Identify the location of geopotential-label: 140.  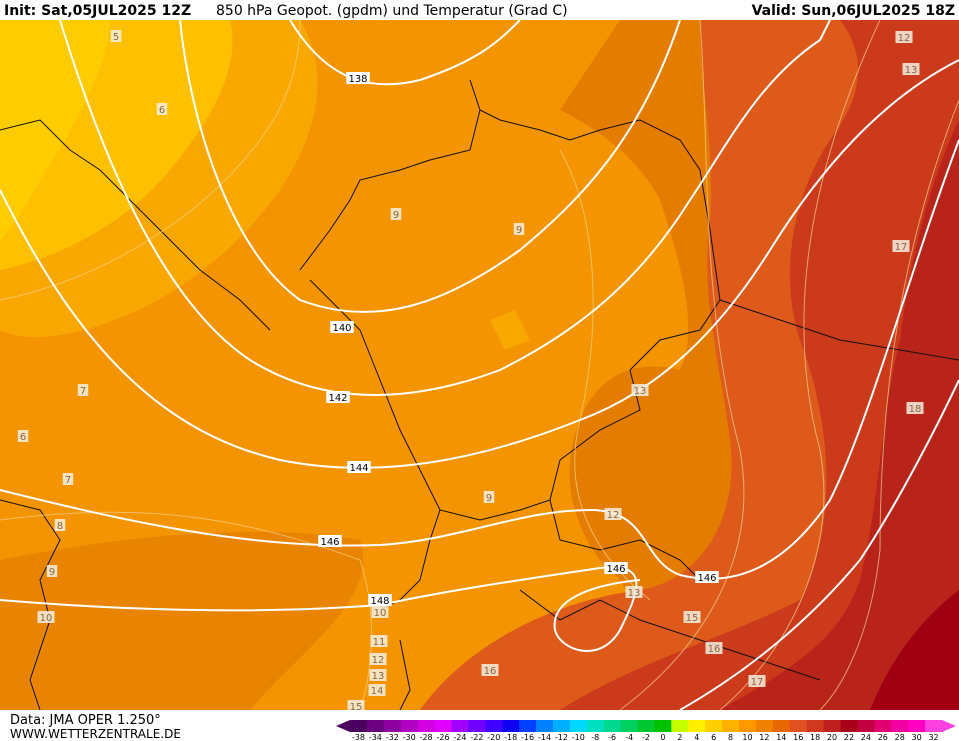
(341, 328).